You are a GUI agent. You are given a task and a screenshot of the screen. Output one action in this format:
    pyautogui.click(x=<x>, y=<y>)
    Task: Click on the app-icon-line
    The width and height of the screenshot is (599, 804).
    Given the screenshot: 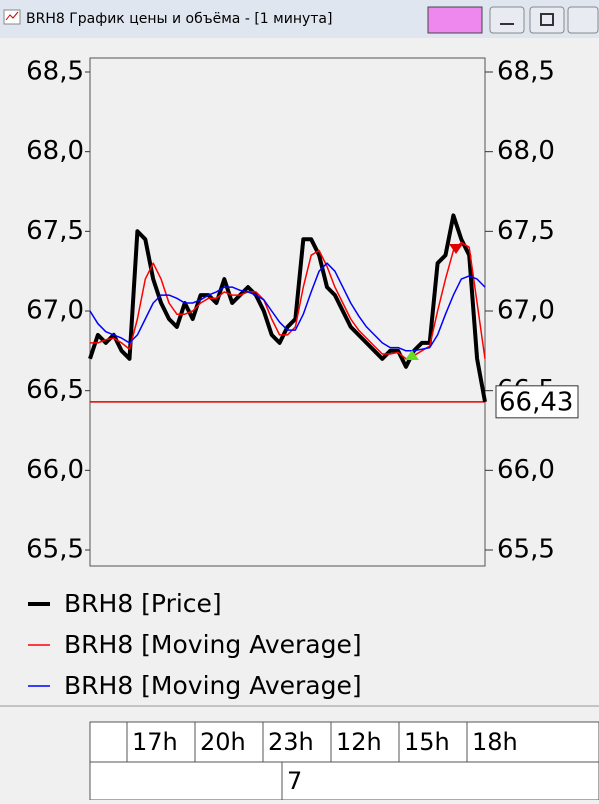 What is the action you would take?
    pyautogui.click(x=12, y=16)
    